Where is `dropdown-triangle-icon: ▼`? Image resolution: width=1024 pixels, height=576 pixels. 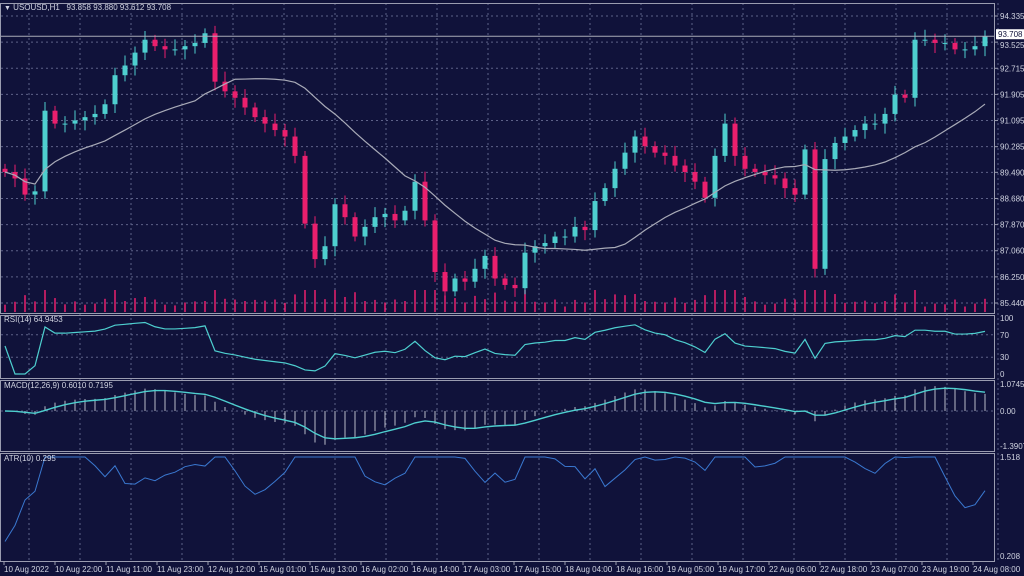 dropdown-triangle-icon: ▼ is located at coordinates (7, 8).